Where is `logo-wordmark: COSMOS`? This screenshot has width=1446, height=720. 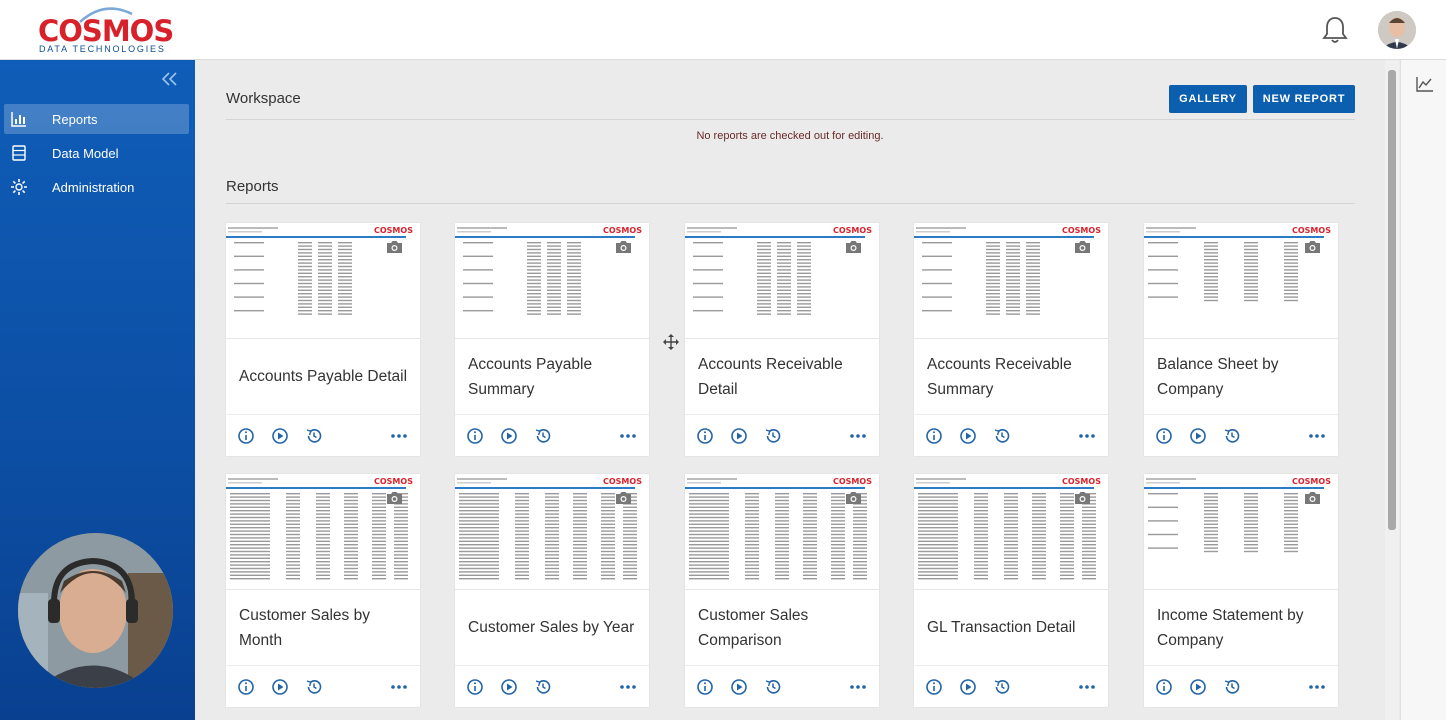
logo-wordmark: COSMOS is located at coordinates (106, 31).